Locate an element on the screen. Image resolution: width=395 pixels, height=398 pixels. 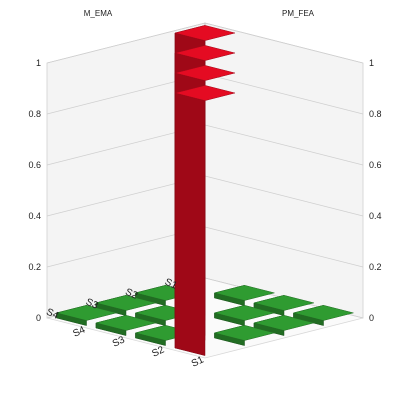
axis-title-right: PM_FEA is located at coordinates (298, 13).